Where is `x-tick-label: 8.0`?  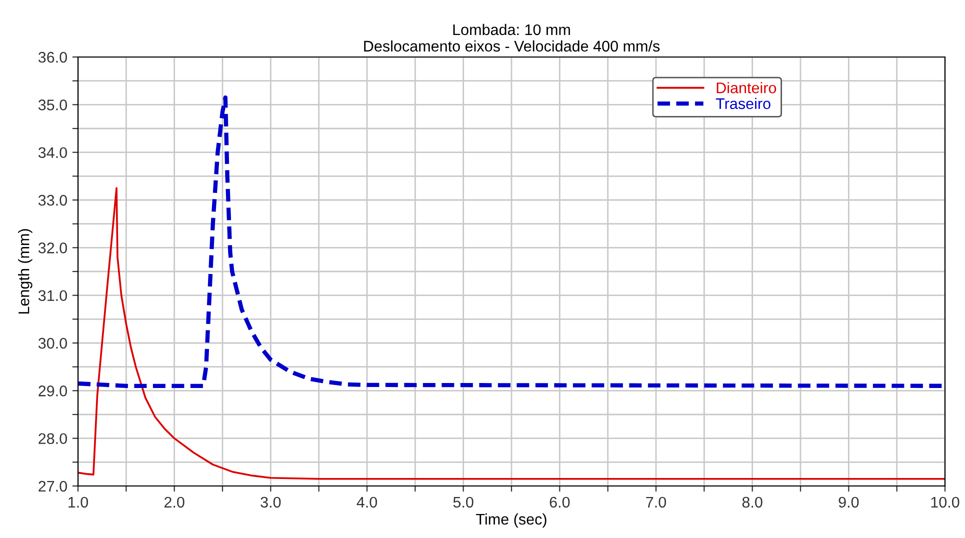
x-tick-label: 8.0 is located at coordinates (752, 502).